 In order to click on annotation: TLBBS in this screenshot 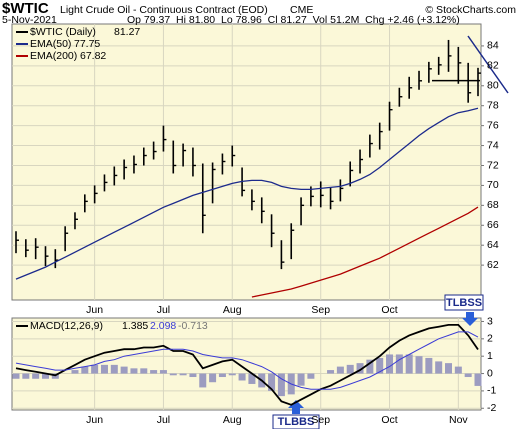, I will do `click(296, 422)`.